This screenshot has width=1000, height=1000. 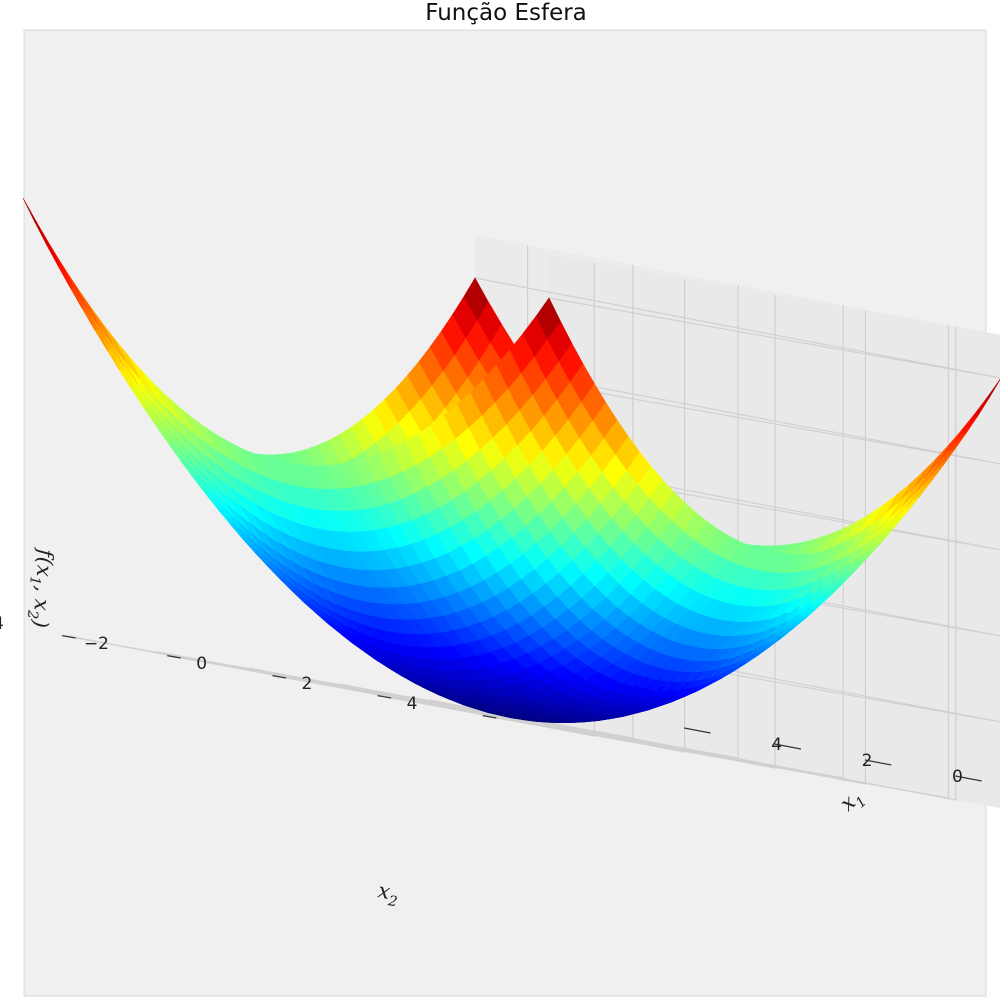 I want to click on x2-tick-label: −2, so click(x=96, y=644).